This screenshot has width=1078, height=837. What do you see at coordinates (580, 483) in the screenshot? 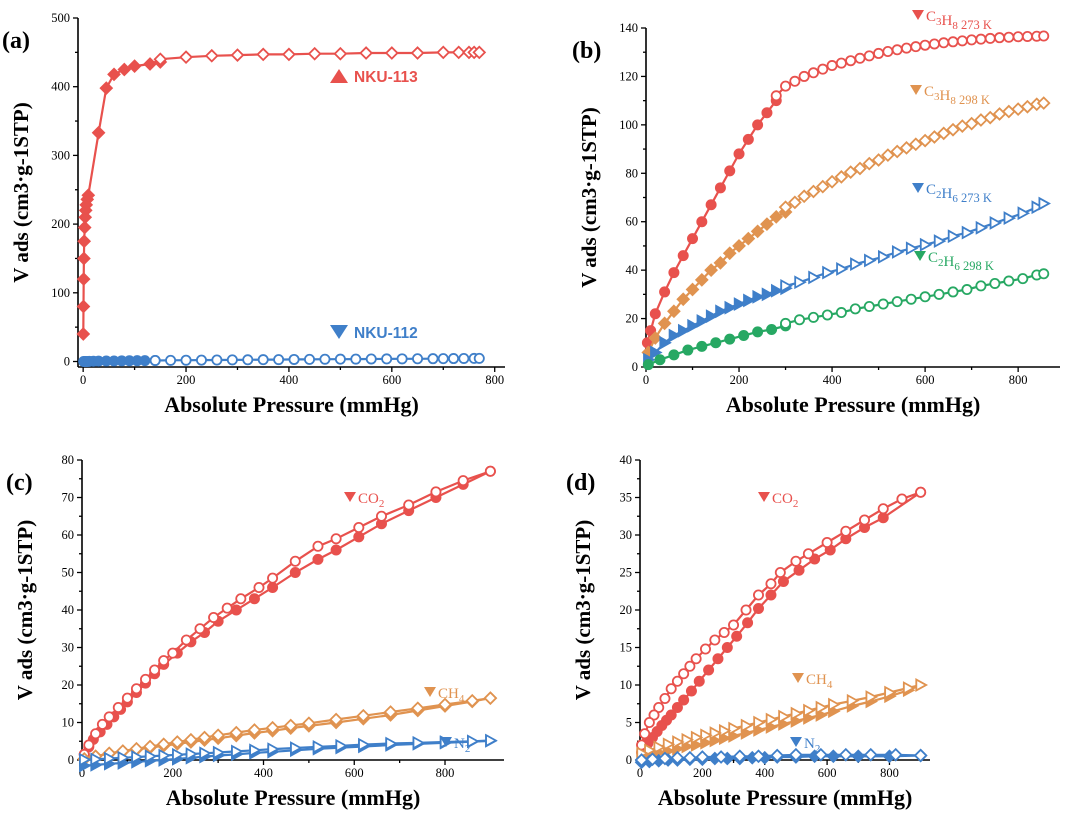
I see `panel-label: (d)` at bounding box center [580, 483].